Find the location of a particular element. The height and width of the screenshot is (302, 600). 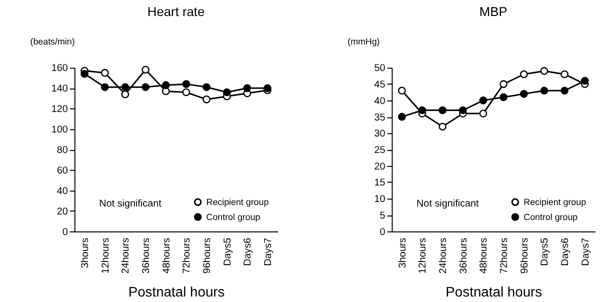

y-tick-label: 45 is located at coordinates (380, 85).